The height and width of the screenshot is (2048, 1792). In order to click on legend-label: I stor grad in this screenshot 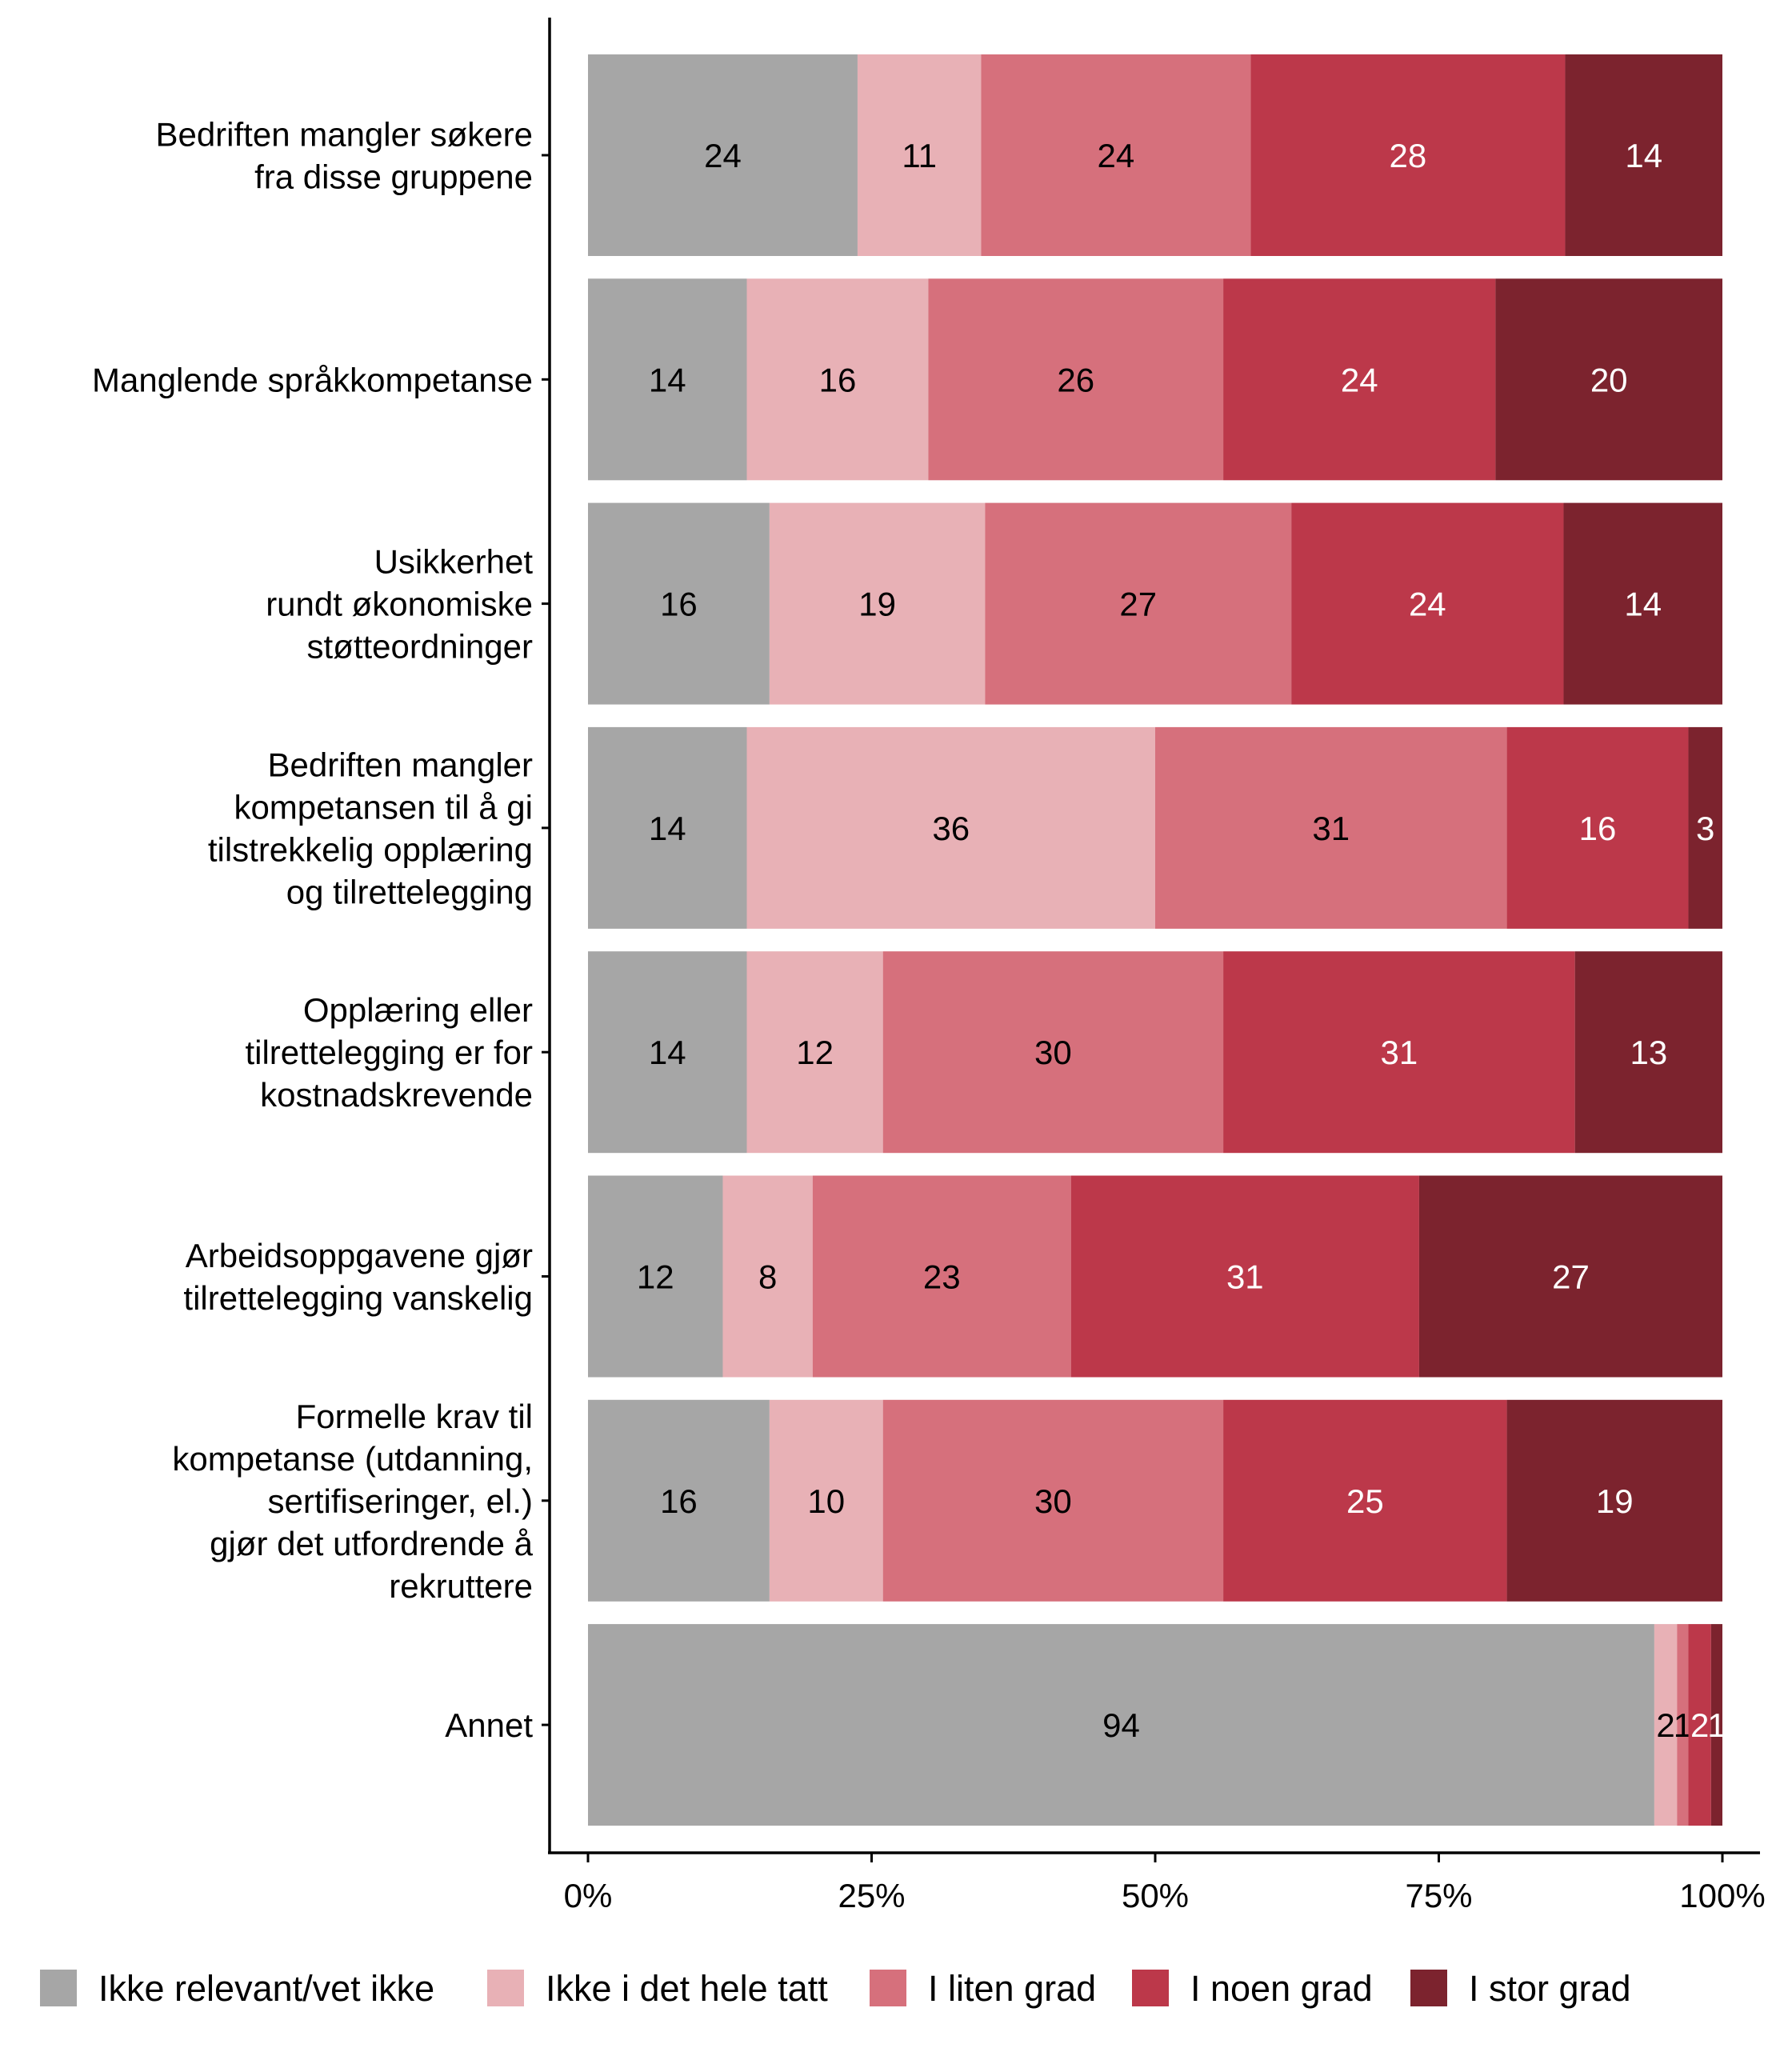, I will do `click(1550, 1988)`.